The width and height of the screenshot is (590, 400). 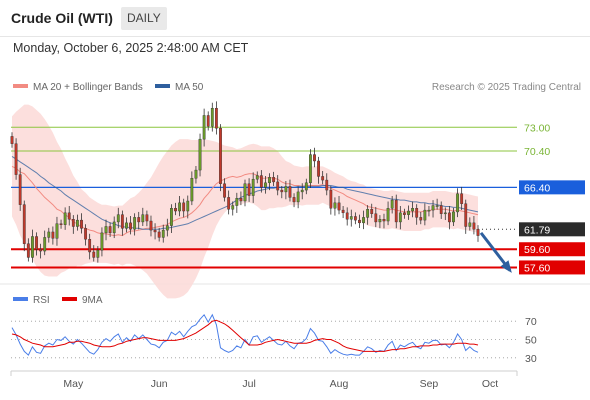 I want to click on level-support-4-label: 59.60, so click(x=537, y=250).